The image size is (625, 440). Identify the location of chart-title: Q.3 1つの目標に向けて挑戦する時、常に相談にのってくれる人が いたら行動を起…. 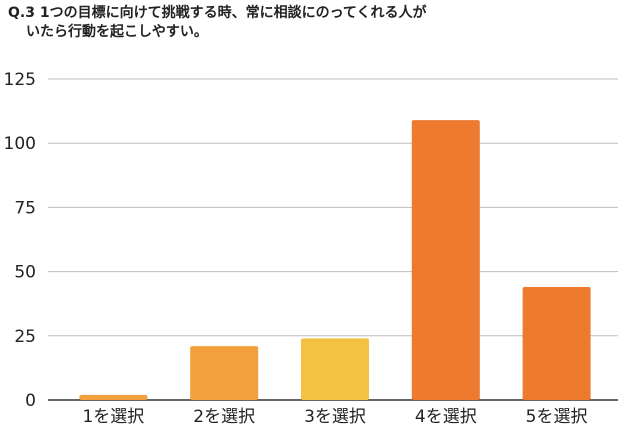
(308, 23).